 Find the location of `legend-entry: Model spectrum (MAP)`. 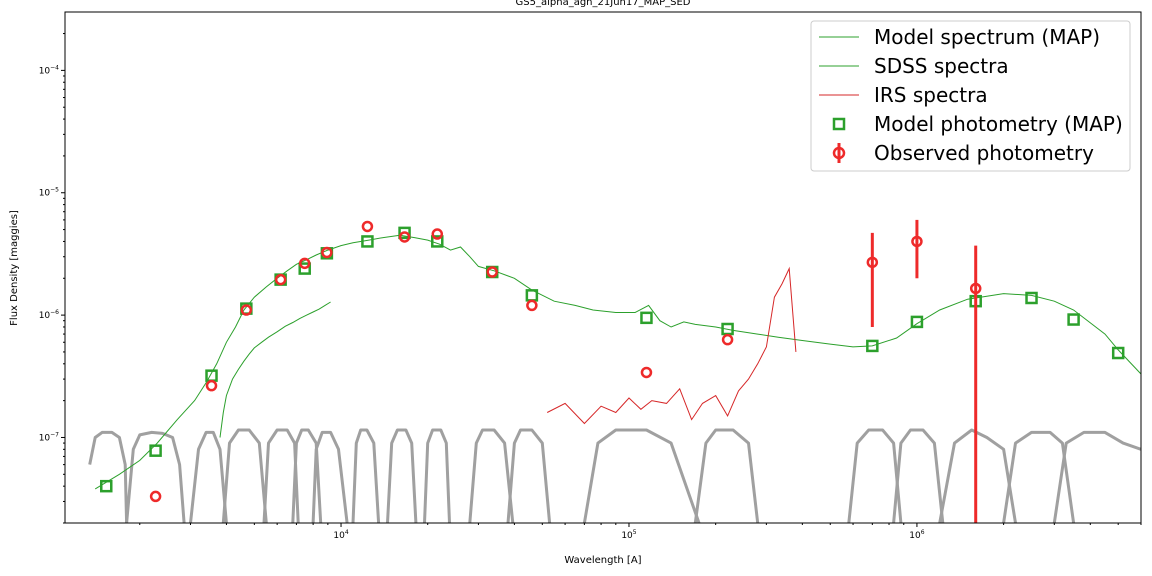

legend-entry: Model spectrum (MAP) is located at coordinates (959, 37).